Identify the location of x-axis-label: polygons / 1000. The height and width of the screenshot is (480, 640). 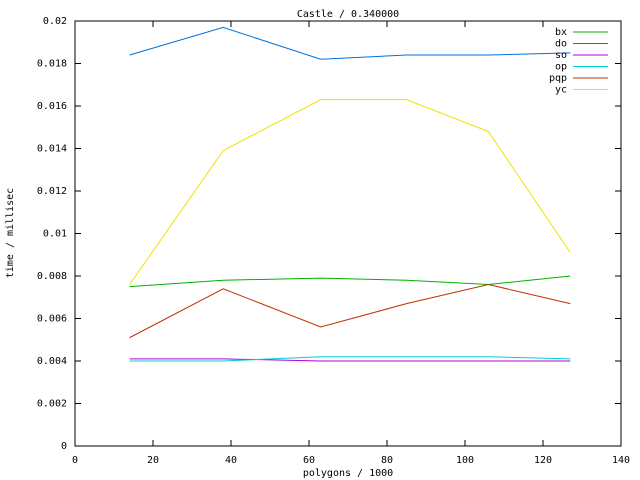
(348, 473).